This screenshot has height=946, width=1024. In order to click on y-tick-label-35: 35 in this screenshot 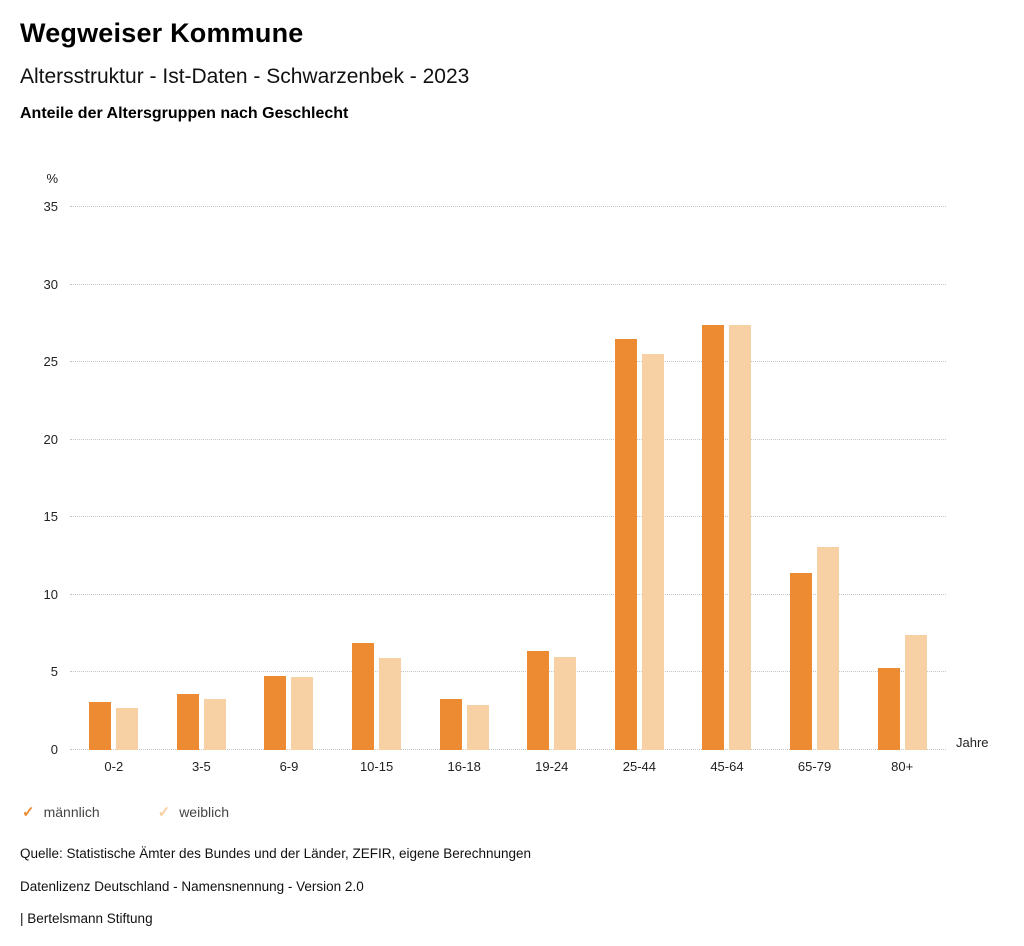, I will do `click(50, 206)`.